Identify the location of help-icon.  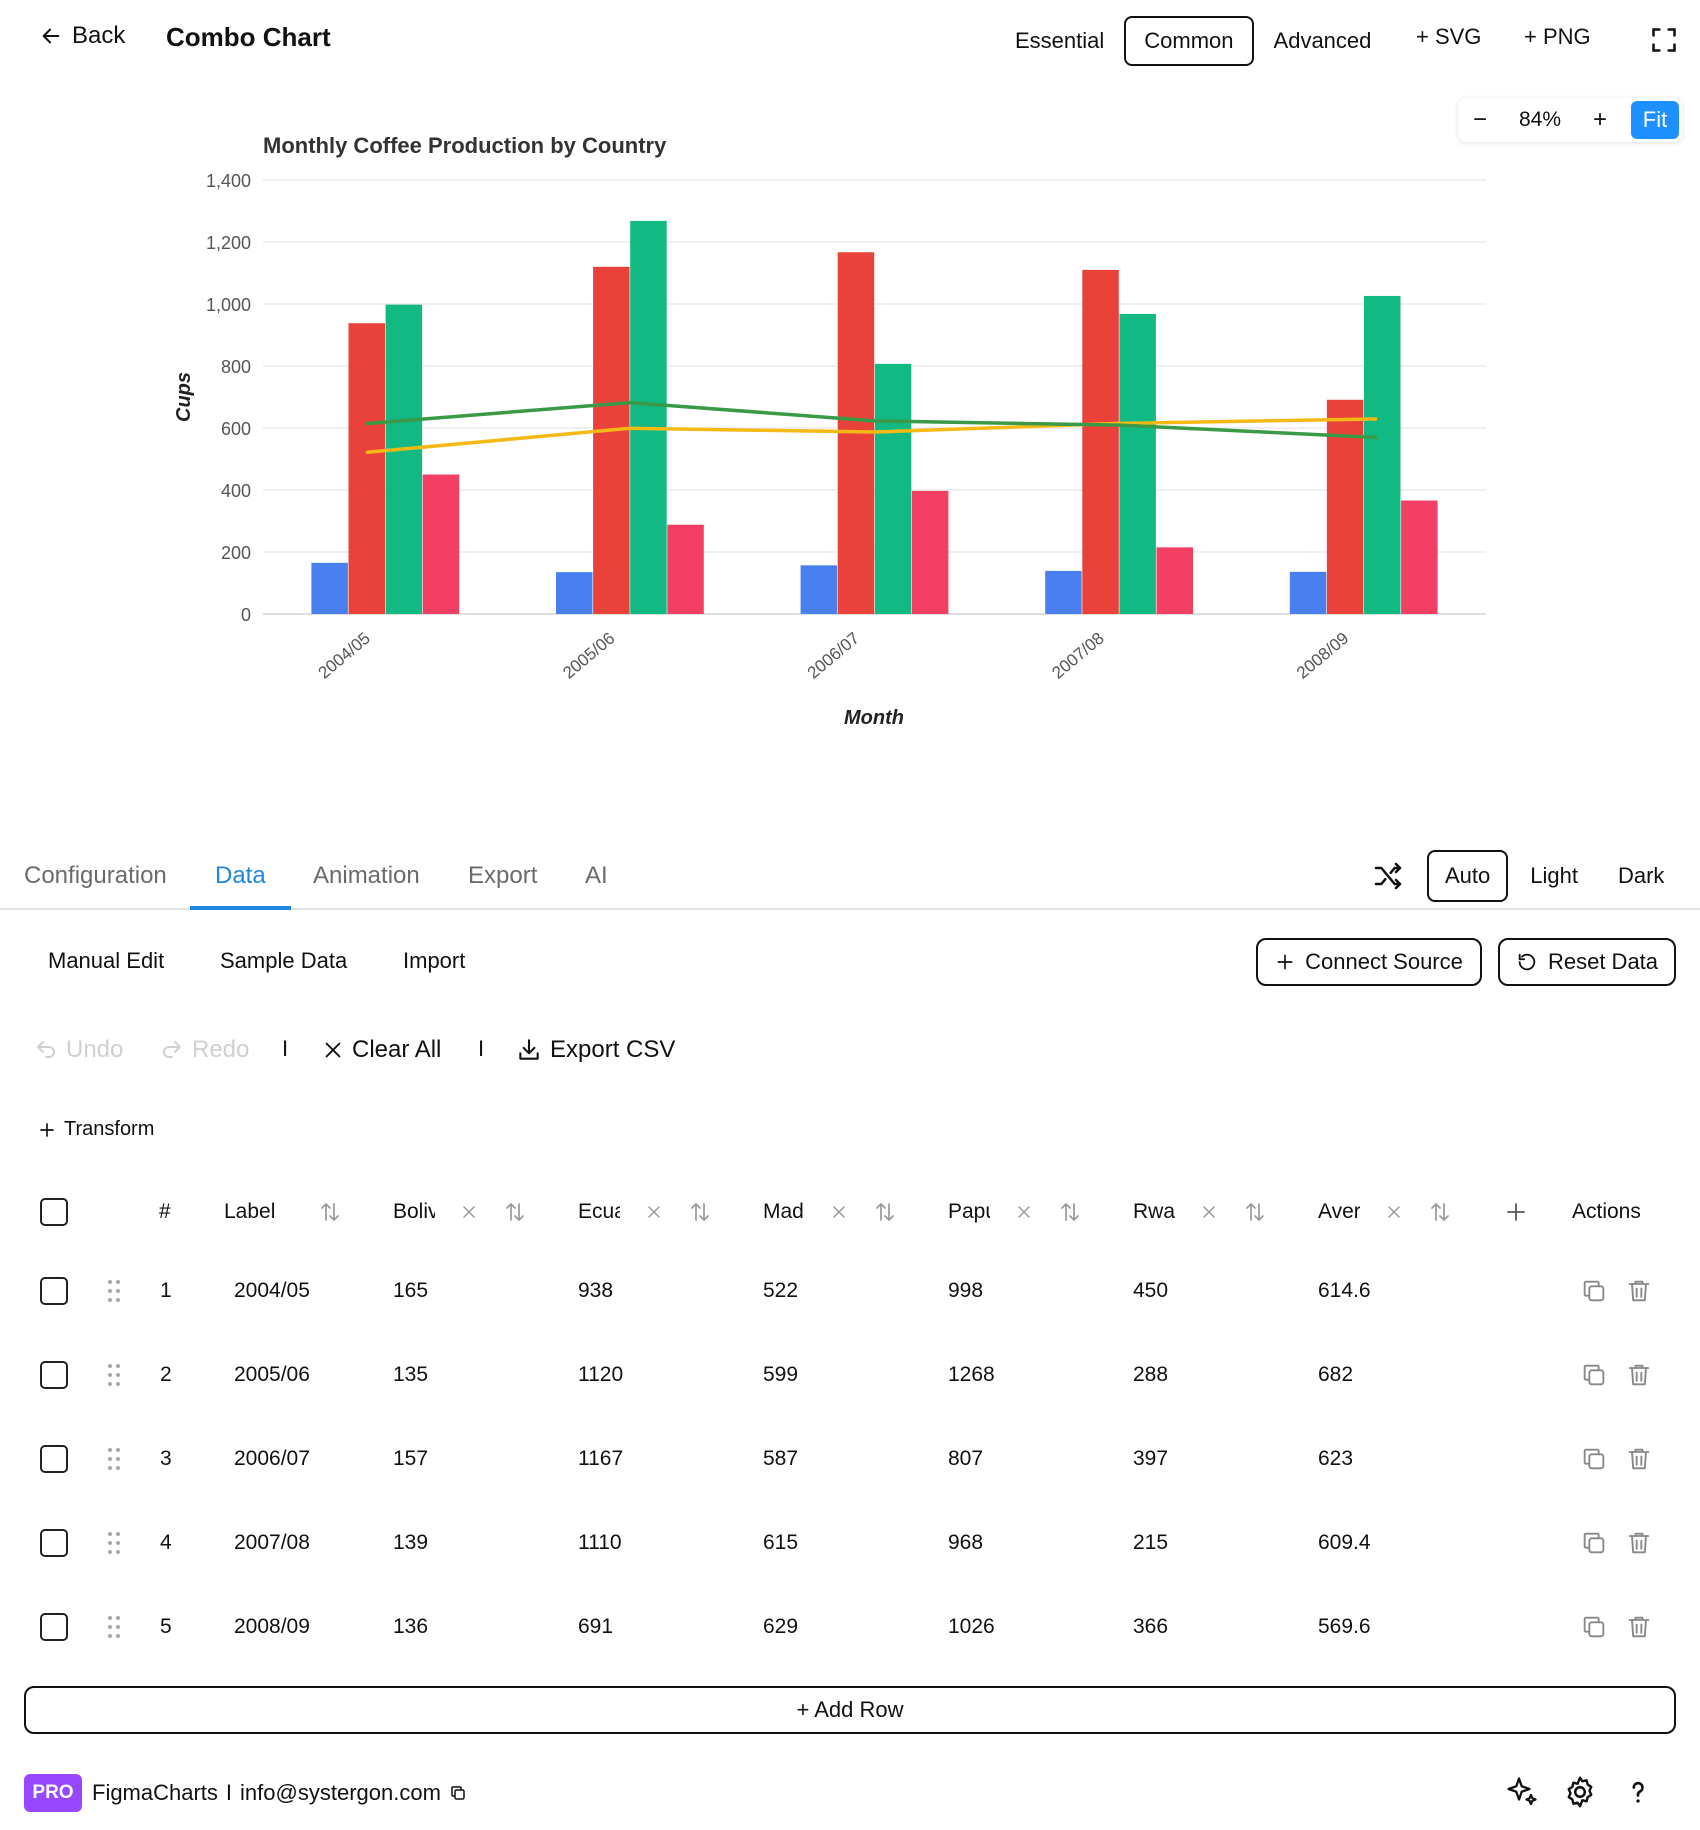
(1638, 1792).